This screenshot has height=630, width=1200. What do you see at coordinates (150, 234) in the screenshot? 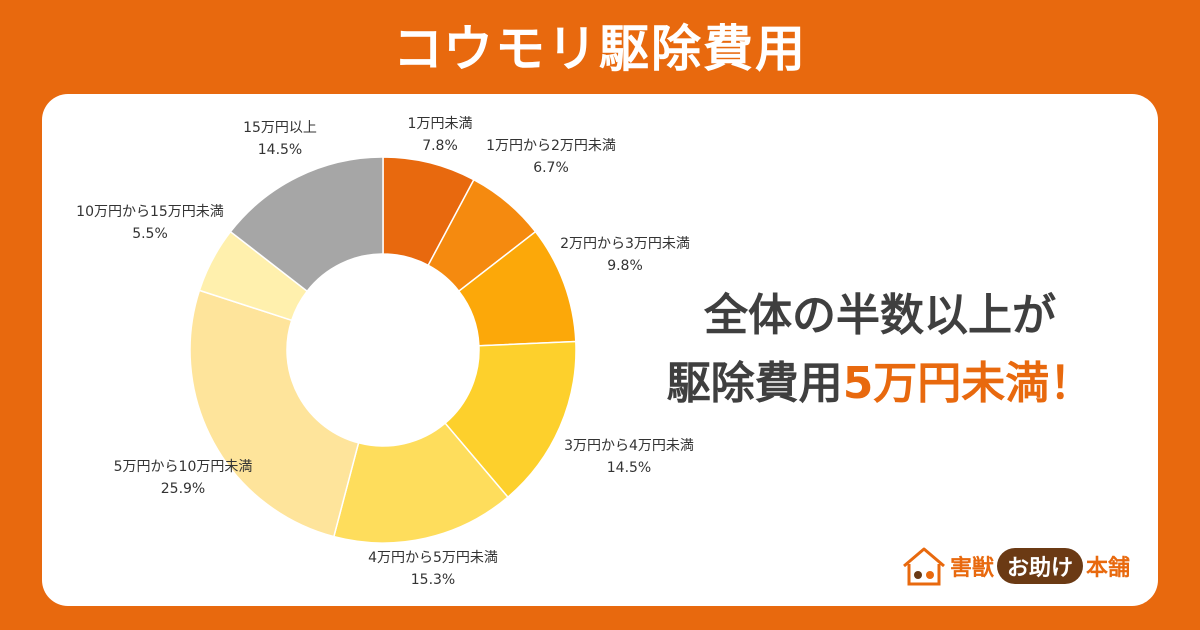
I see `slice-value-label: 5.5%` at bounding box center [150, 234].